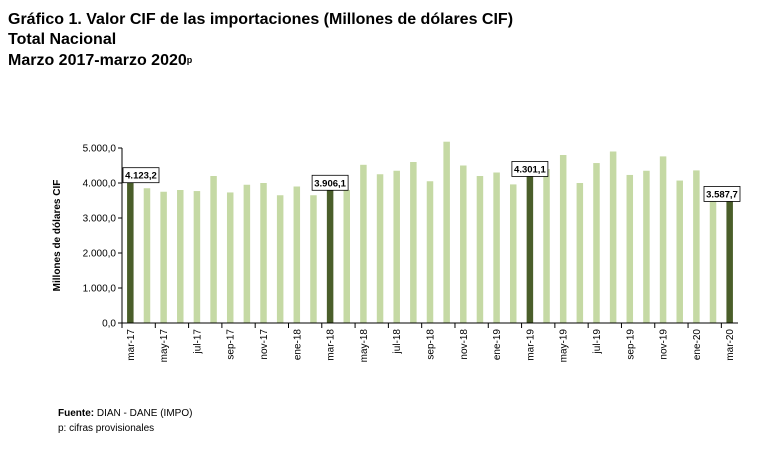 The width and height of the screenshot is (776, 451). What do you see at coordinates (564, 346) in the screenshot?
I see `x-tick-label: may-19` at bounding box center [564, 346].